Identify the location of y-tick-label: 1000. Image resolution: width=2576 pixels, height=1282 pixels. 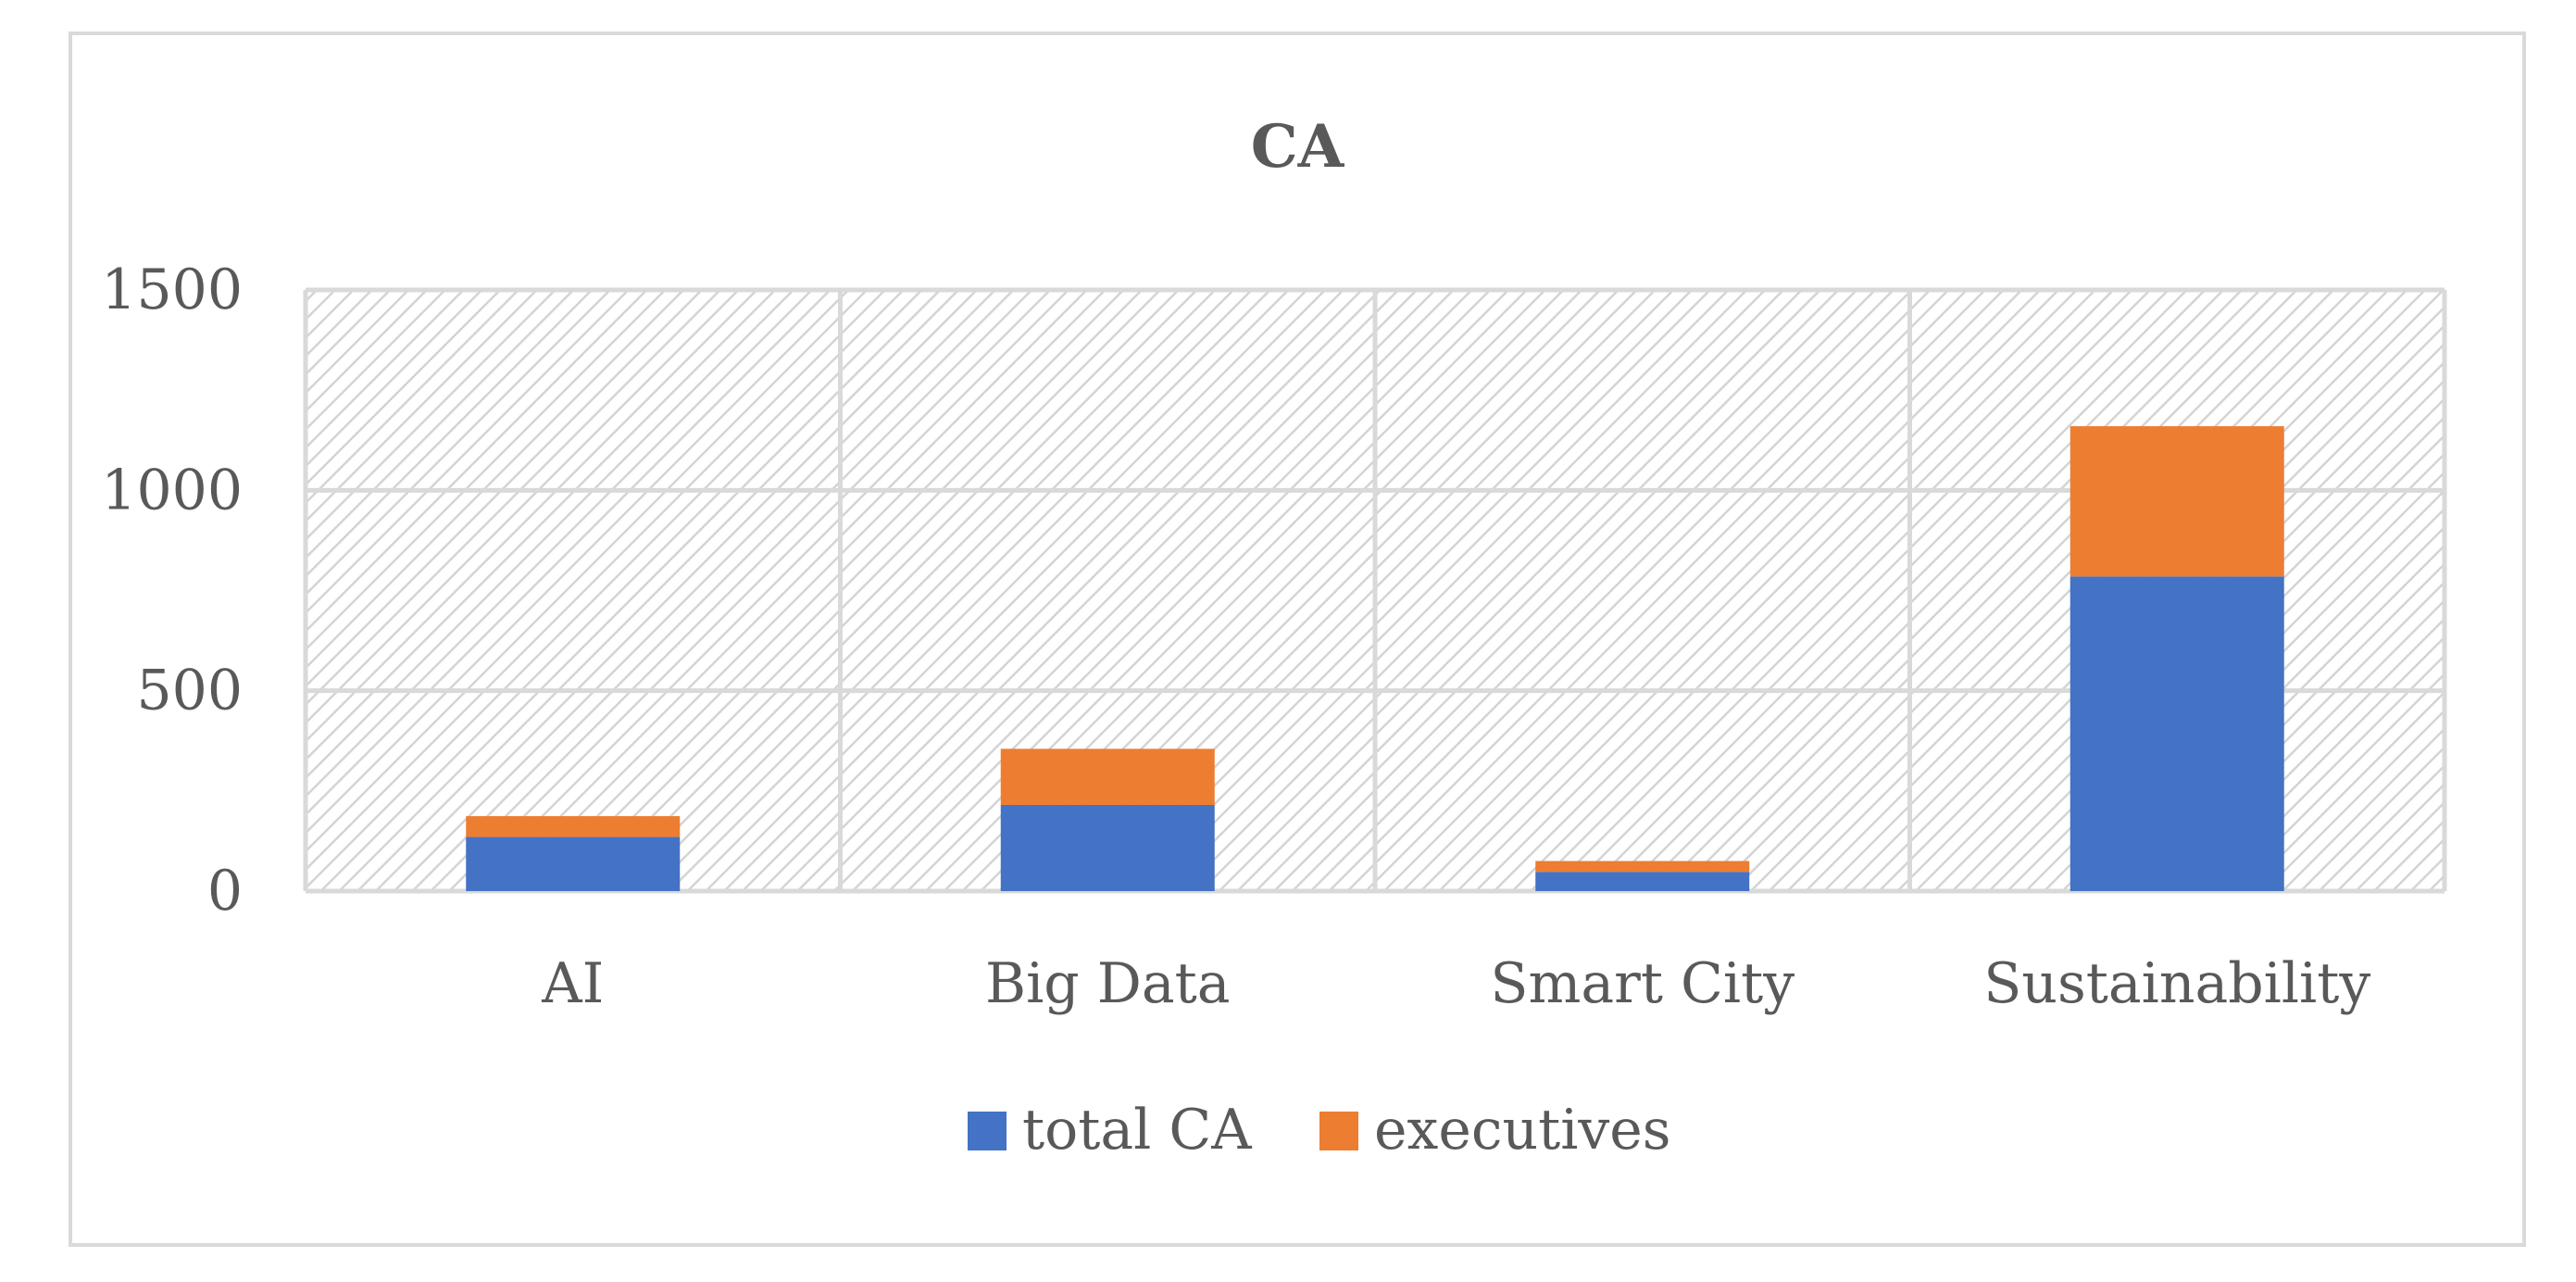
(172, 490).